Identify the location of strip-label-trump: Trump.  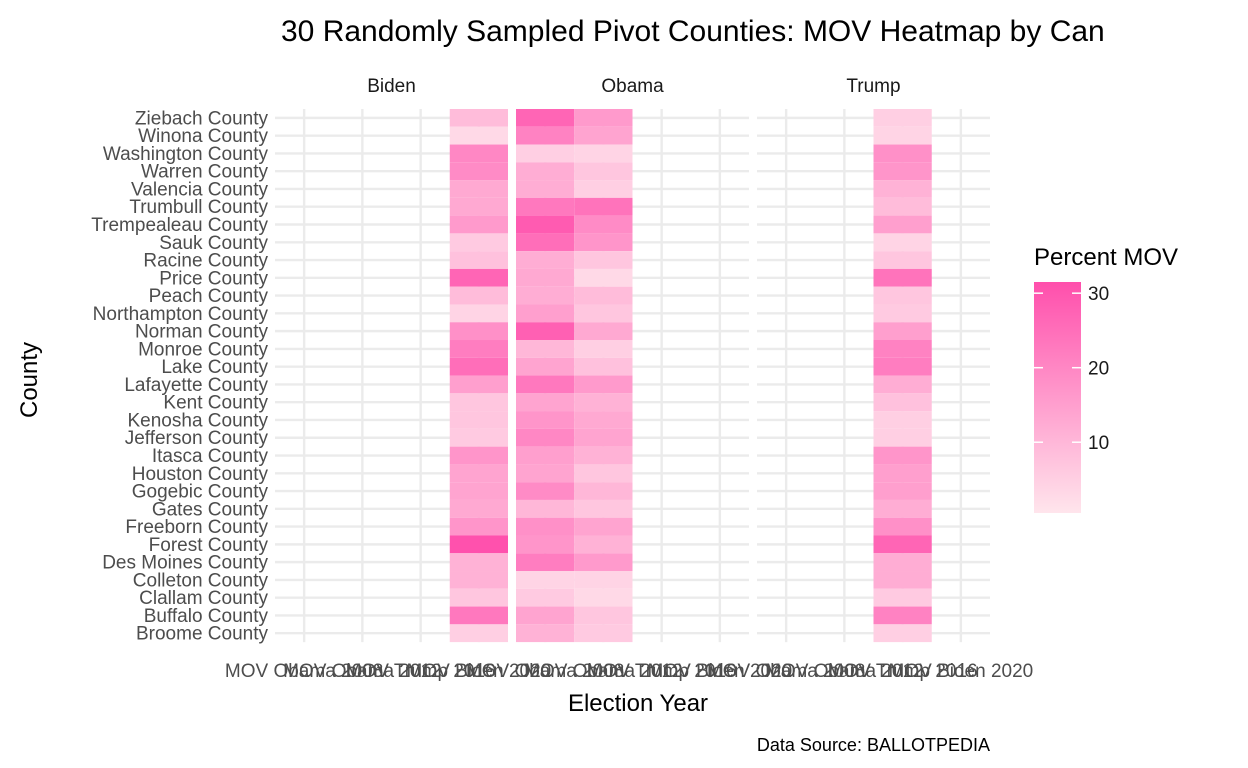
(873, 86).